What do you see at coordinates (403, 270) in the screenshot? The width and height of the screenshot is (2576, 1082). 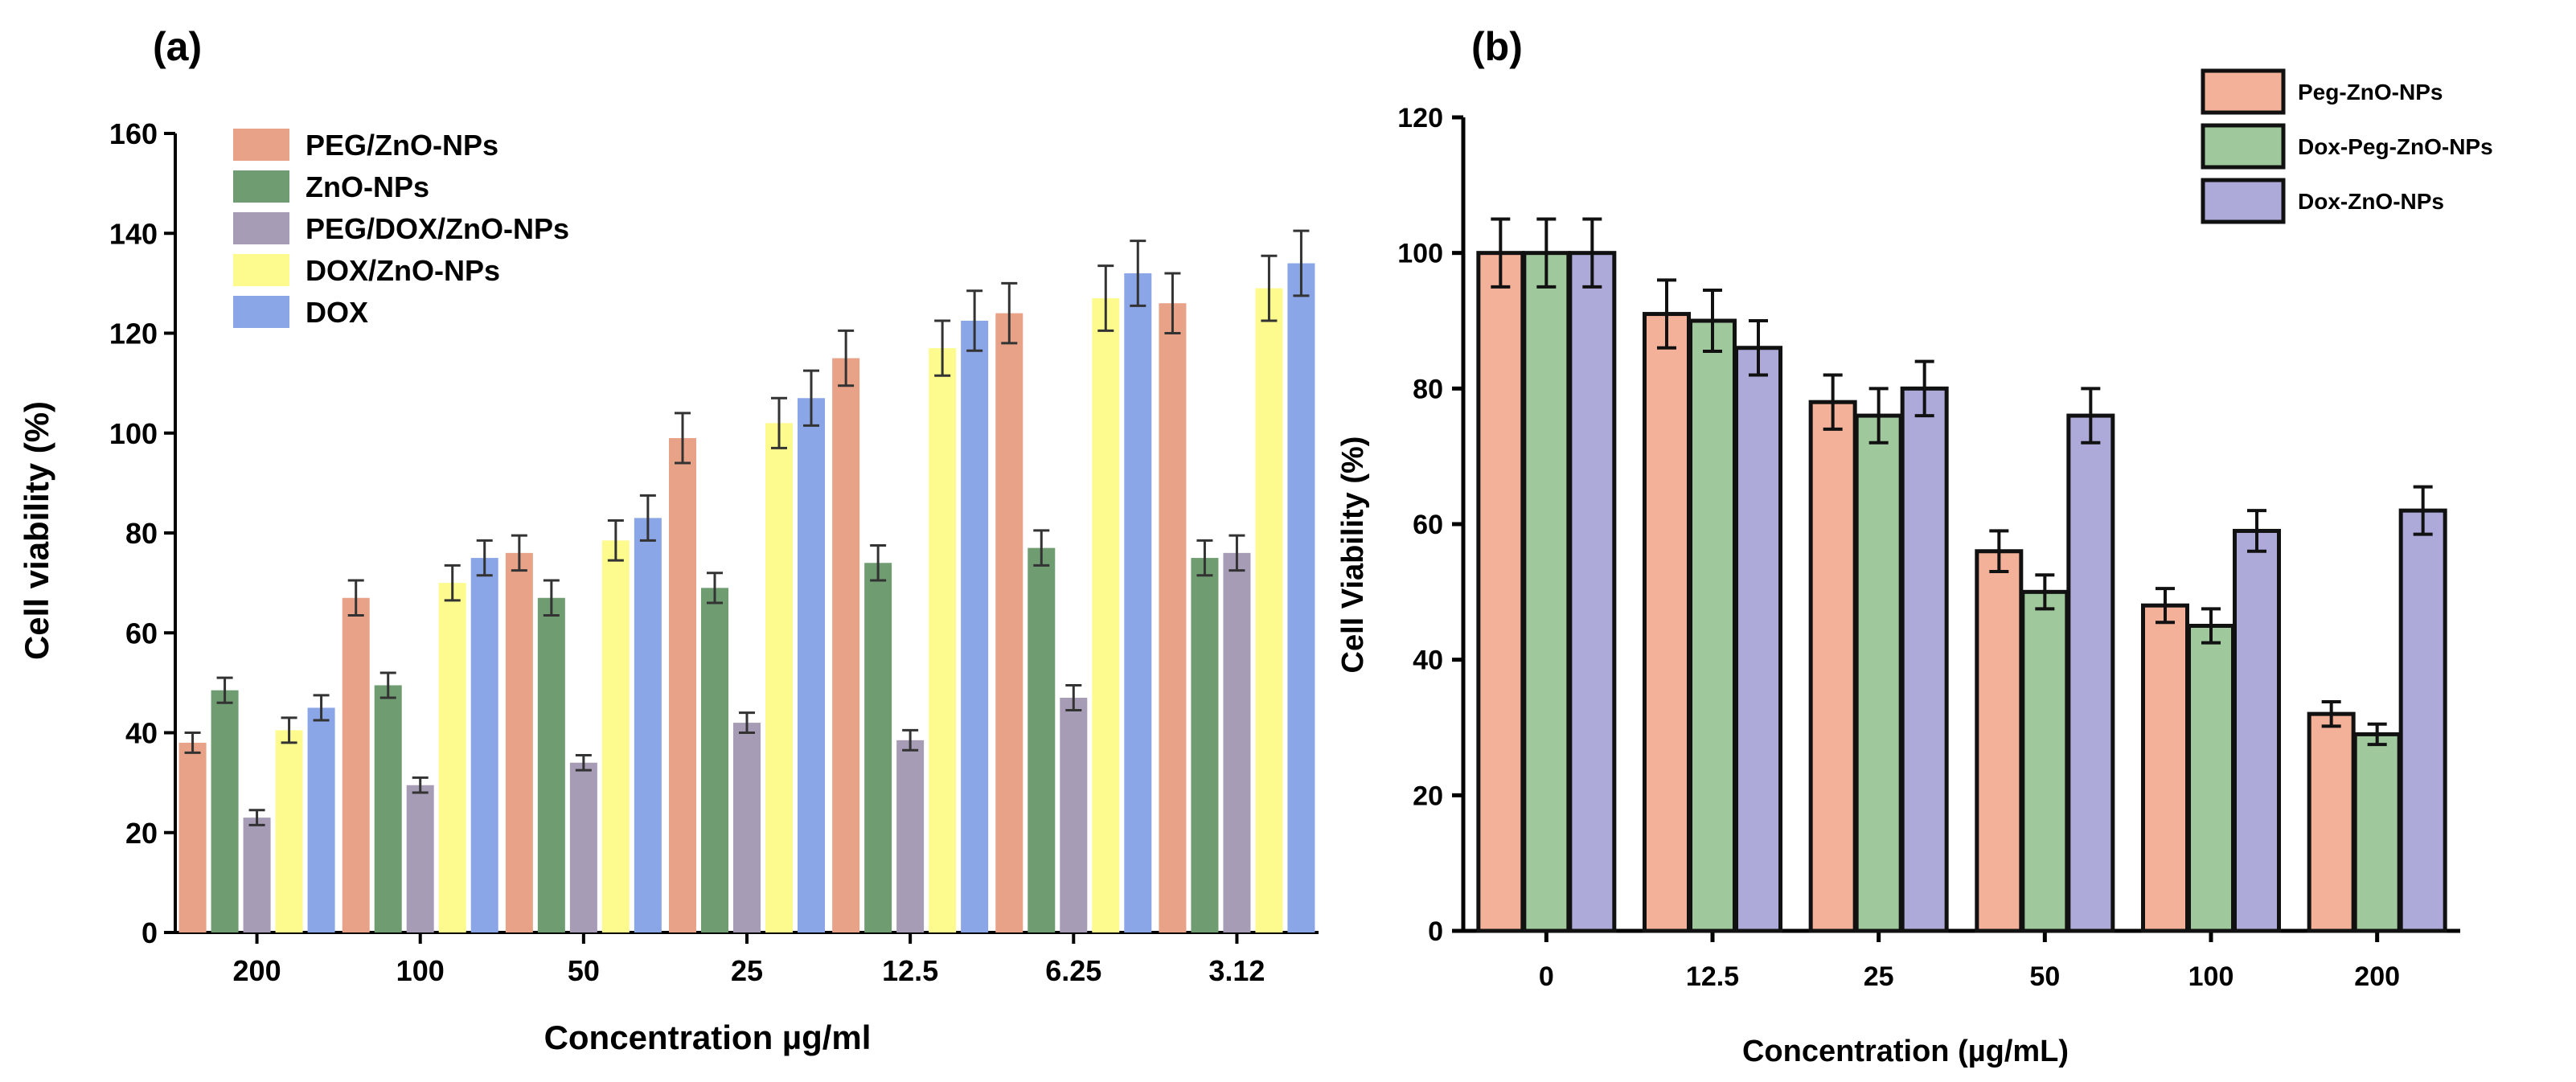 I see `legend-label-dox-zno-nps: DOX/ZnO-NPs` at bounding box center [403, 270].